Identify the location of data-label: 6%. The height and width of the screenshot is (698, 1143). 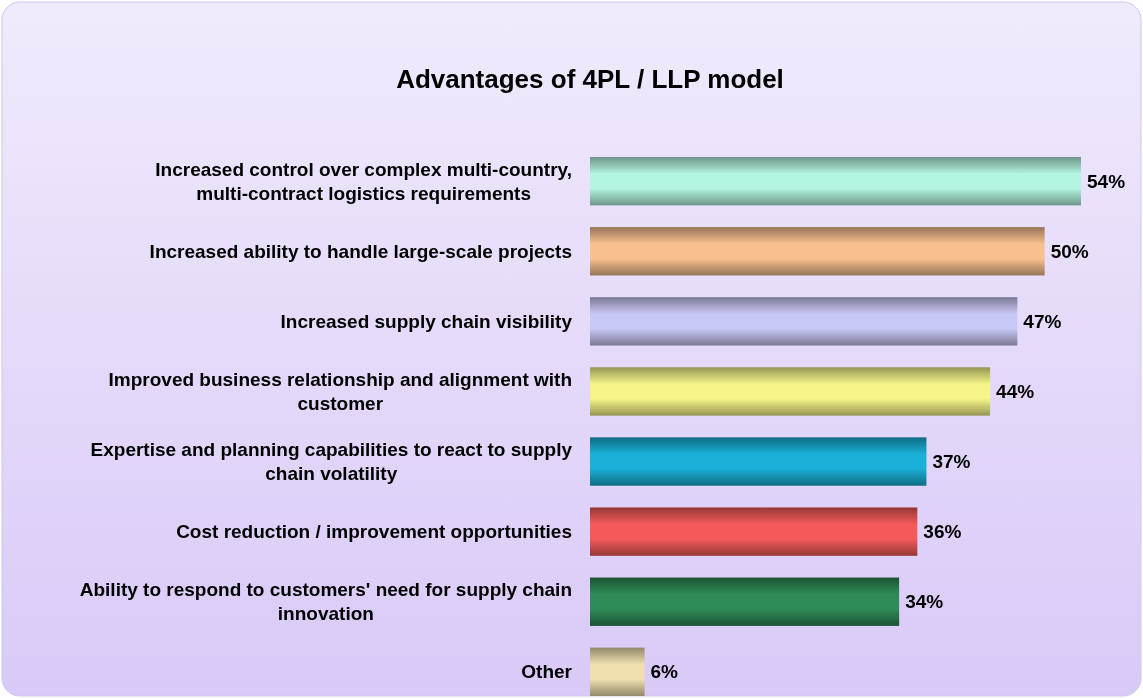
(664, 672).